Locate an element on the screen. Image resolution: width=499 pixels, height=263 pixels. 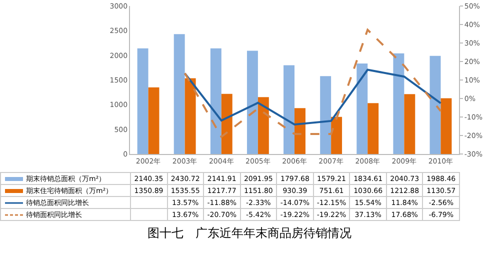
line-series is located at coordinates (313, 97).